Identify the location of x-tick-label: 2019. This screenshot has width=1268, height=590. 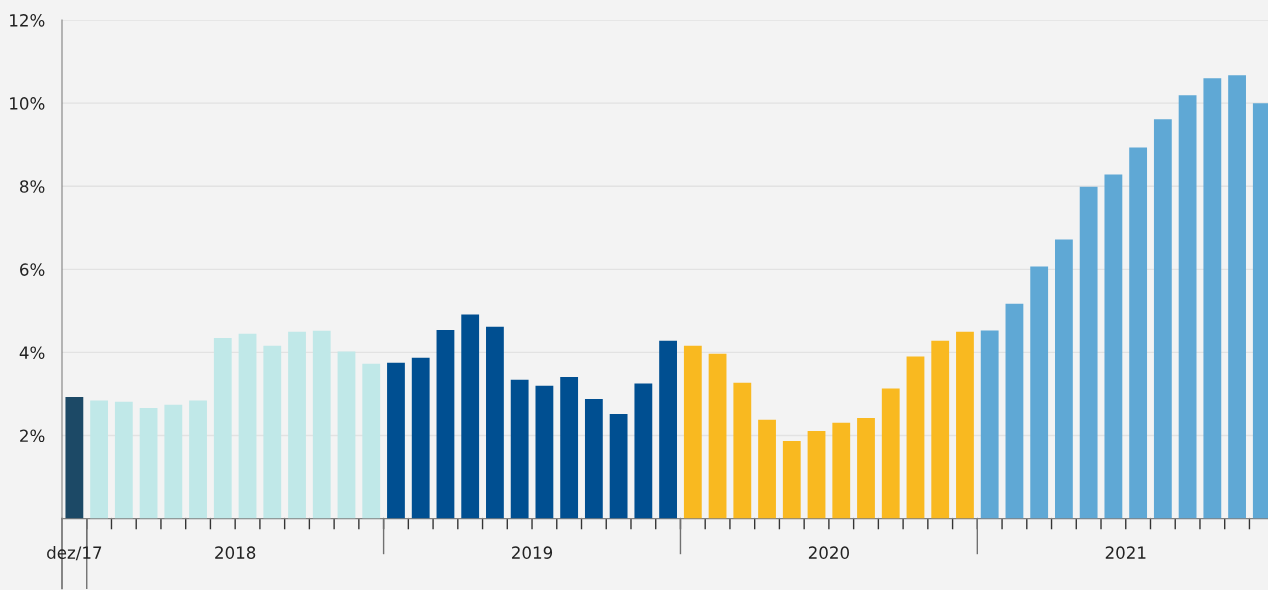
(532, 552).